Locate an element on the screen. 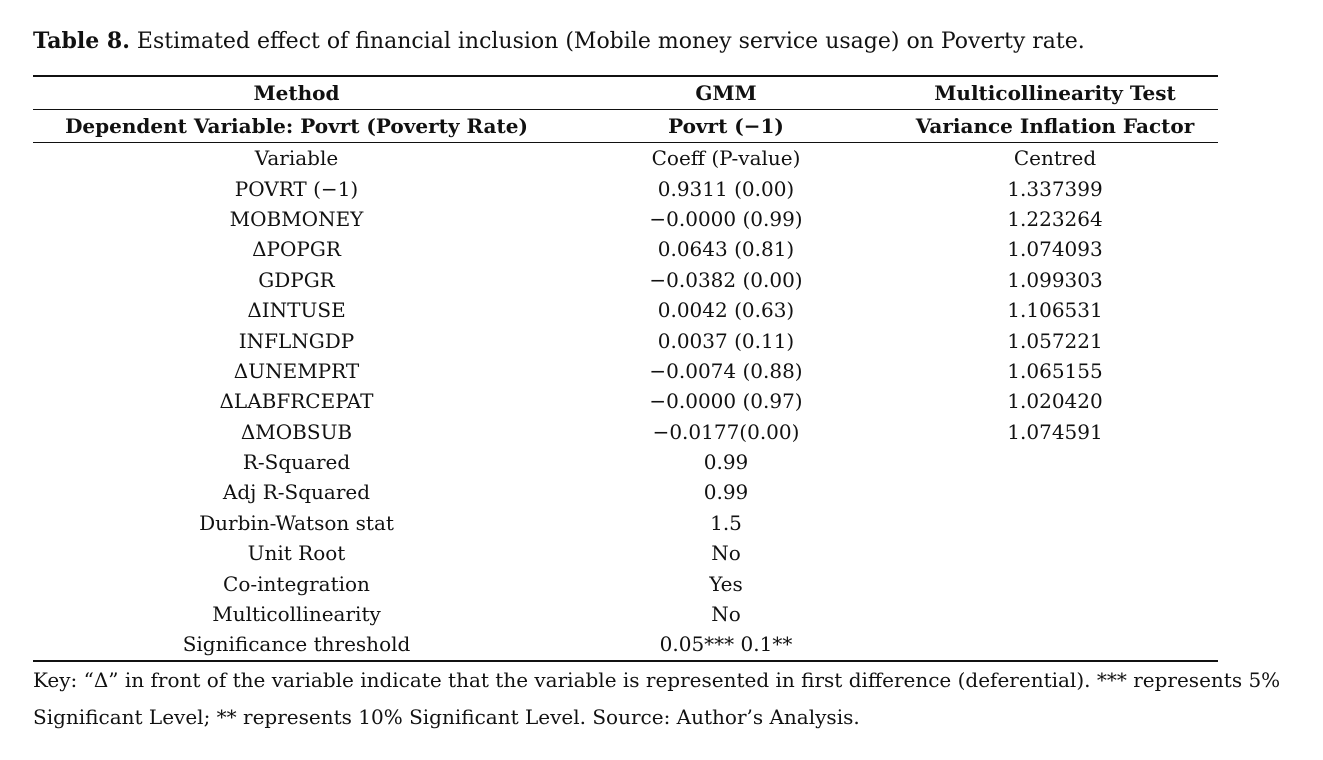 The width and height of the screenshot is (1323, 760). table-row: Co-integration Yes is located at coordinates (625, 583).